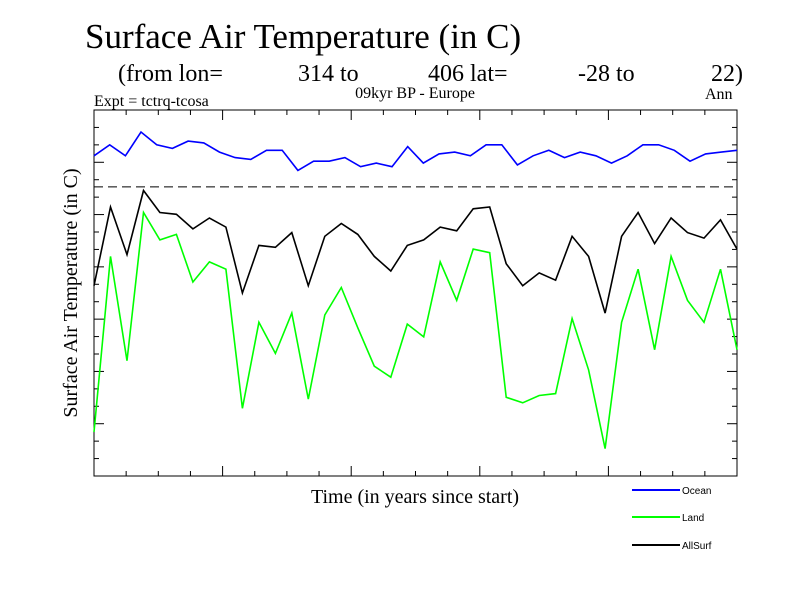  I want to click on legend-label-land: Land, so click(693, 518).